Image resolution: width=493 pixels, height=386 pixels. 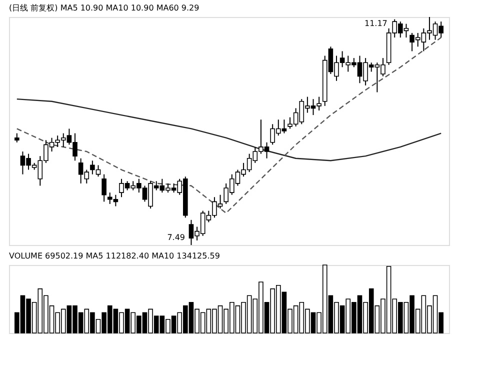 I want to click on annotation: 7.49, so click(x=176, y=237).